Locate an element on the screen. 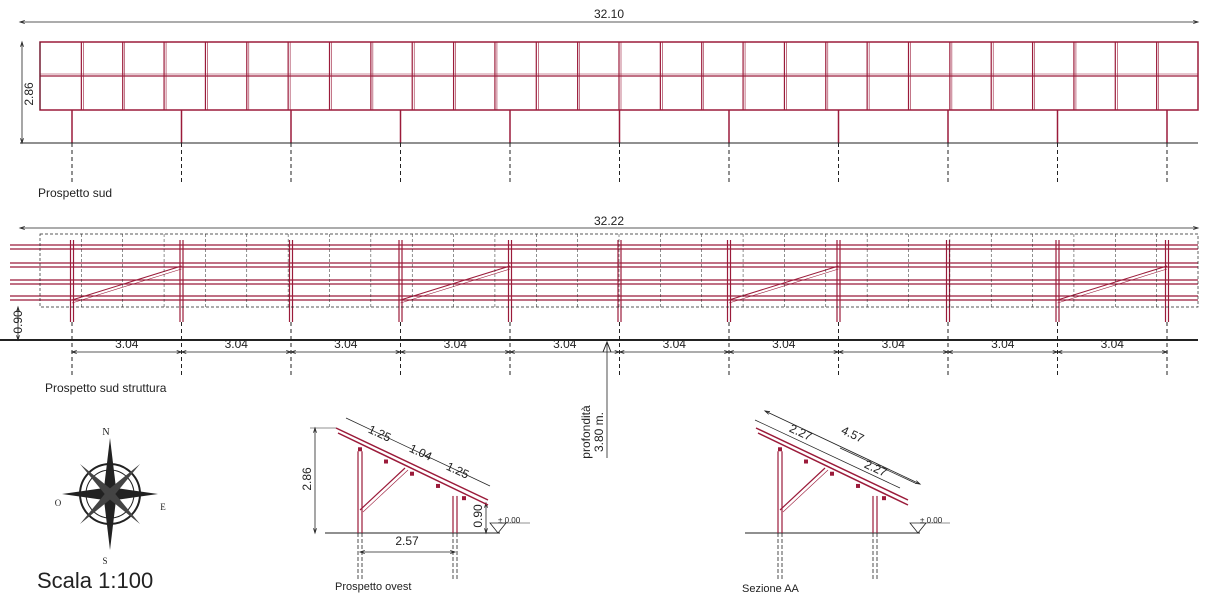  compass-north: N is located at coordinates (105, 432).